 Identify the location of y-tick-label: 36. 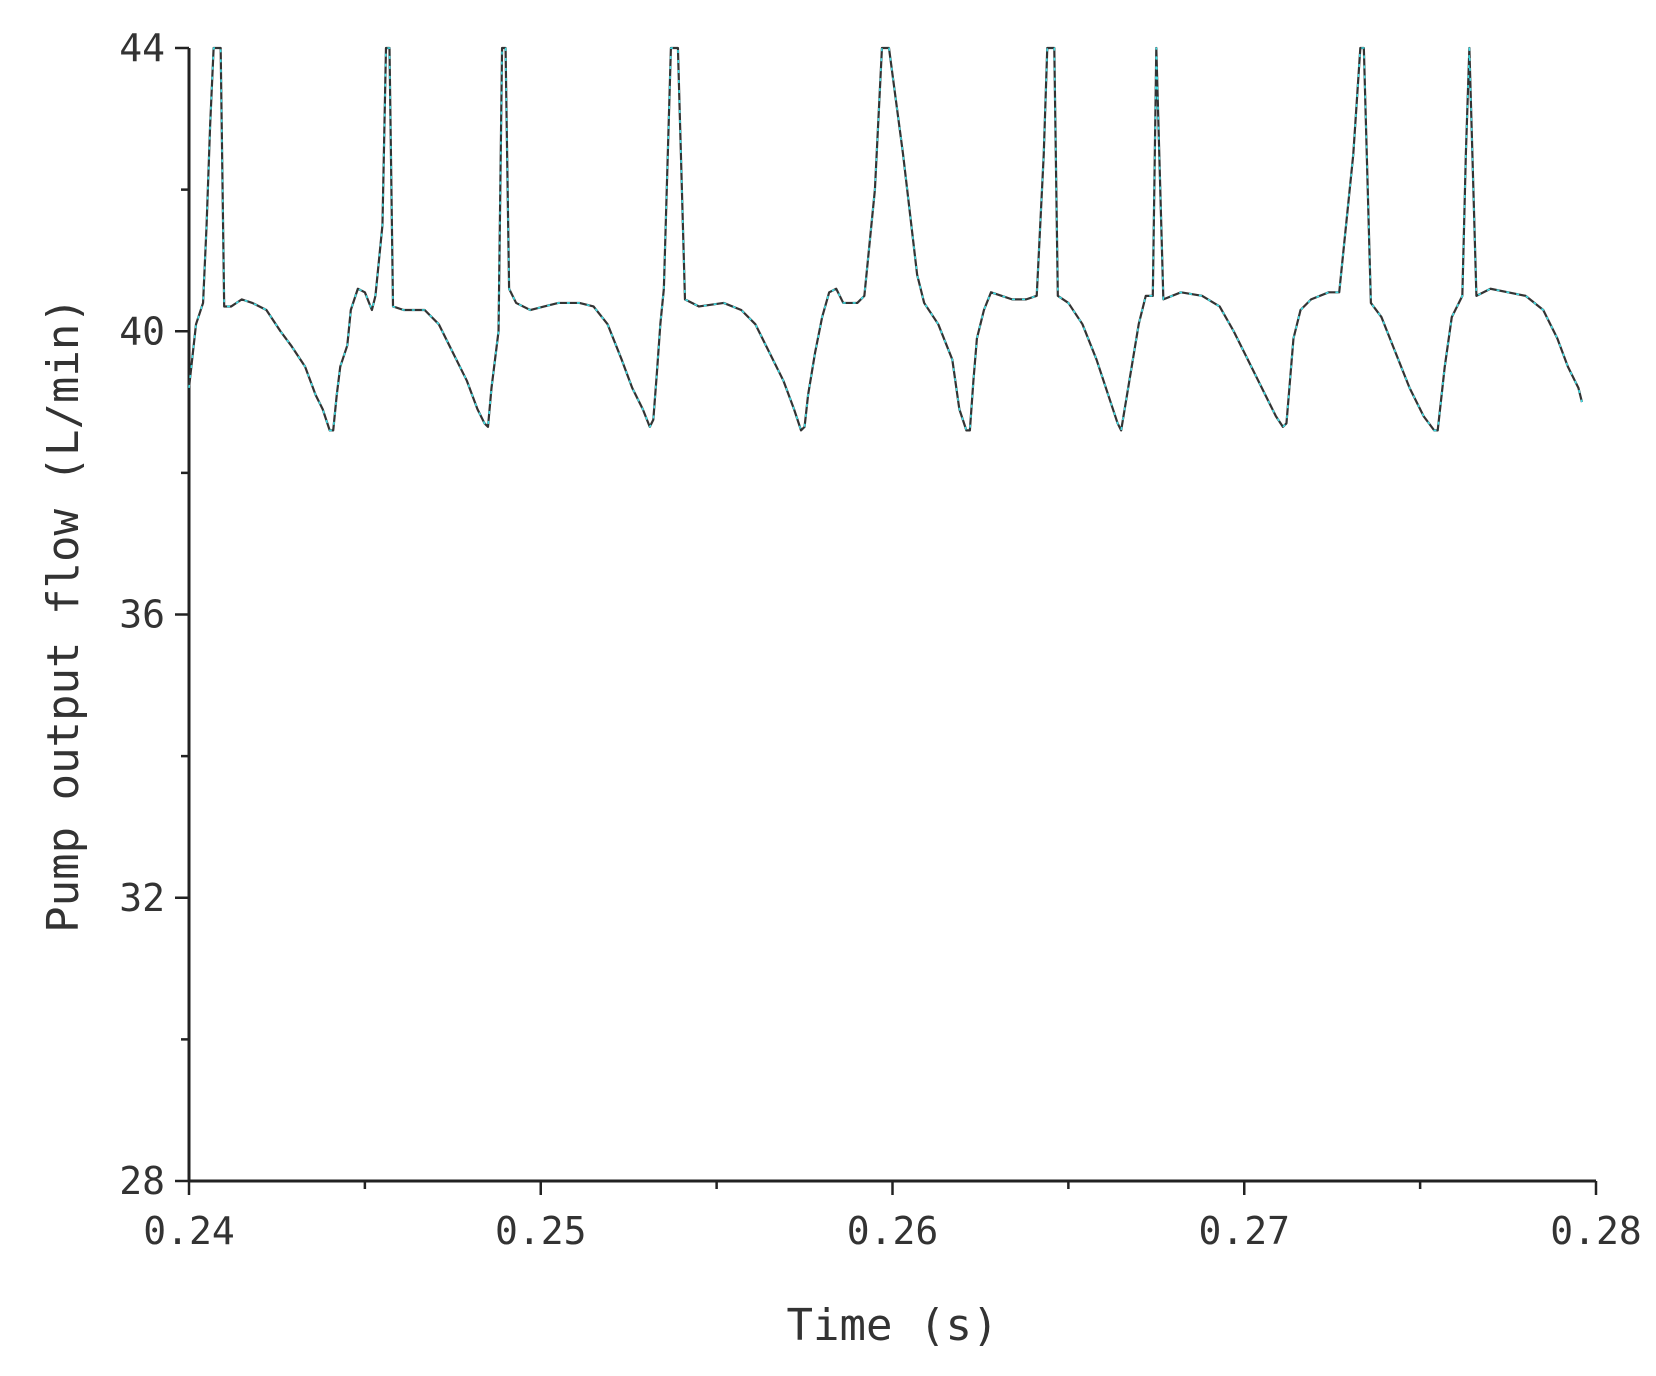
(142, 615).